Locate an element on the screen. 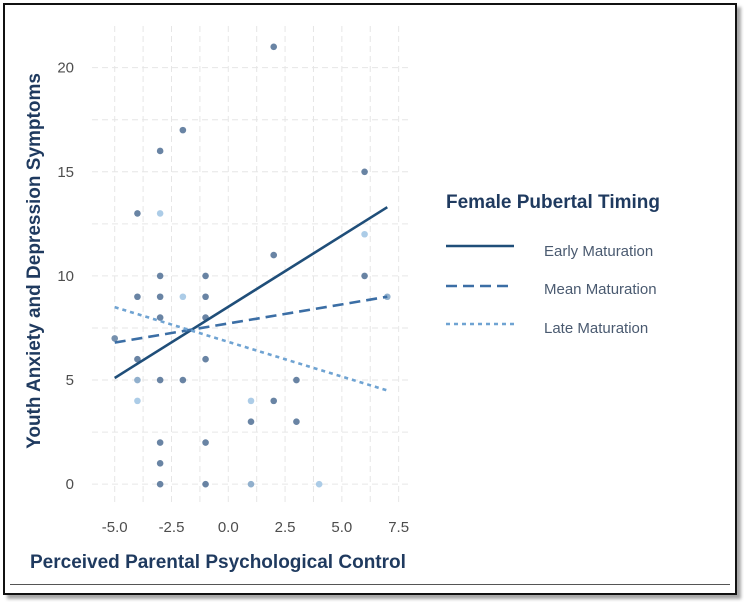 The width and height of the screenshot is (744, 602). y-tick-label: 20 is located at coordinates (65, 68).